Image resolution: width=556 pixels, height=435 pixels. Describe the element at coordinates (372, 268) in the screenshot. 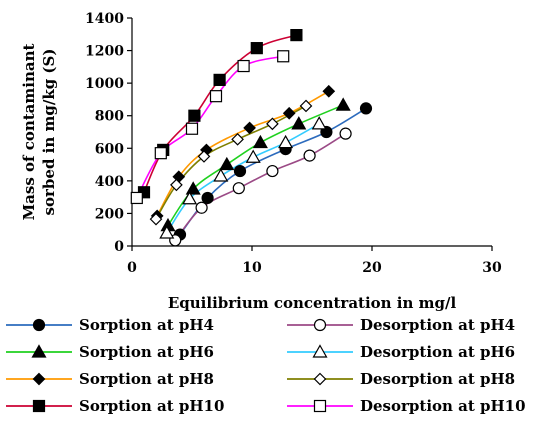

I see `x-tick-label: 20` at that location.